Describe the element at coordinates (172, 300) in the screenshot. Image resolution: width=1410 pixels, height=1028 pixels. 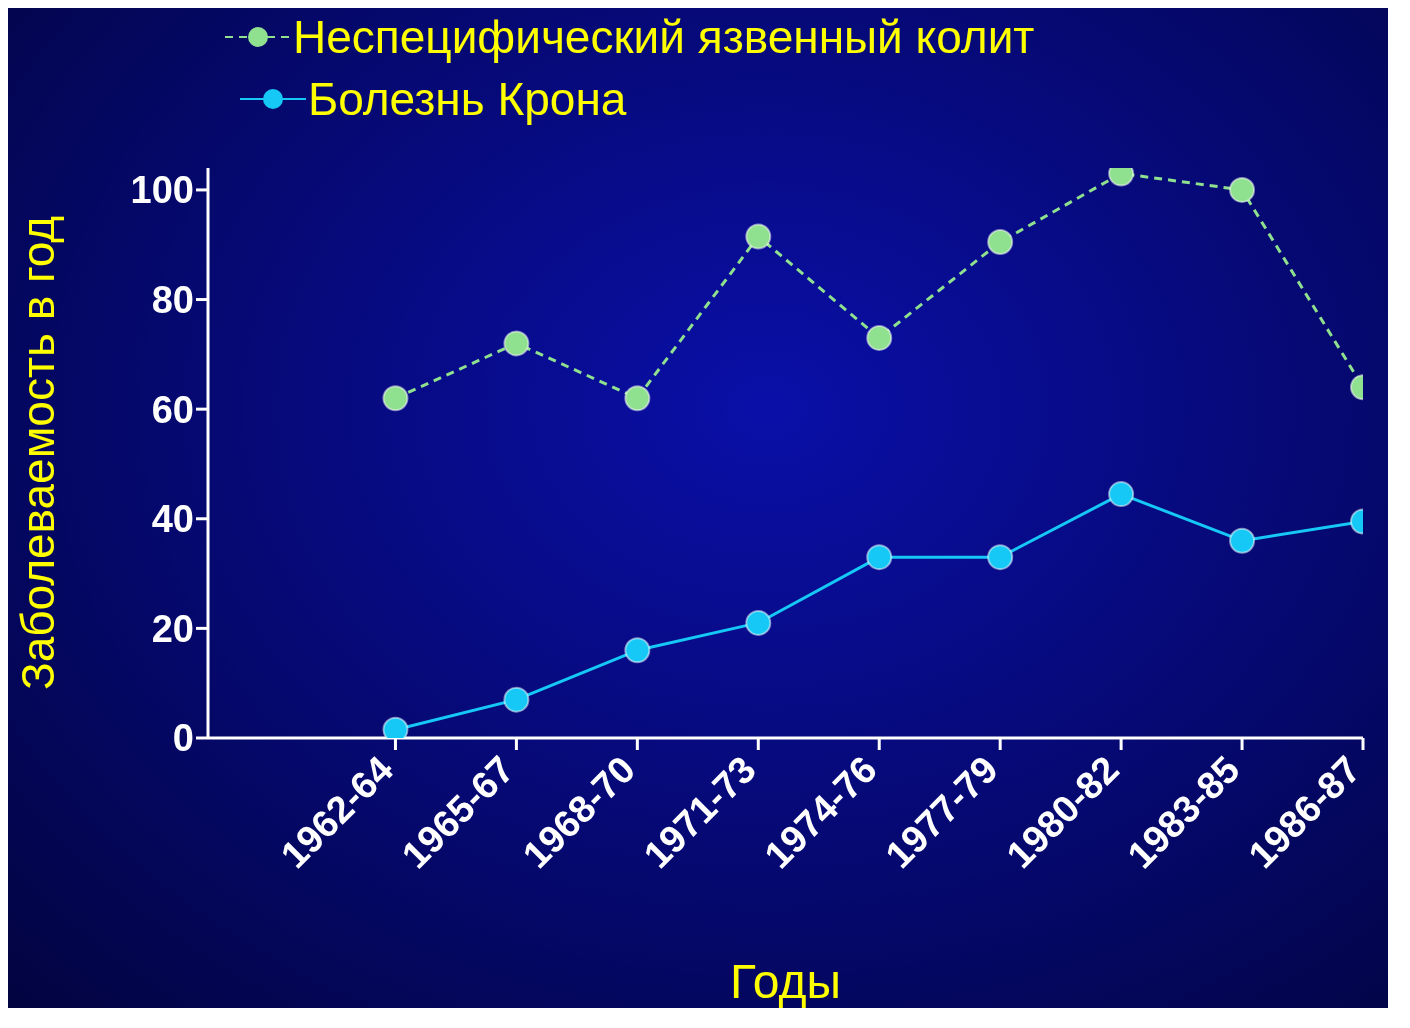
I see `y-tick-label: 80` at that location.